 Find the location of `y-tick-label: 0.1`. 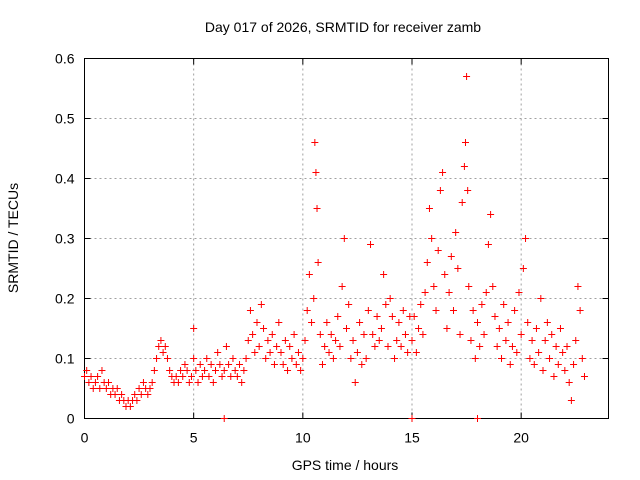

y-tick-label: 0.1 is located at coordinates (65, 359).